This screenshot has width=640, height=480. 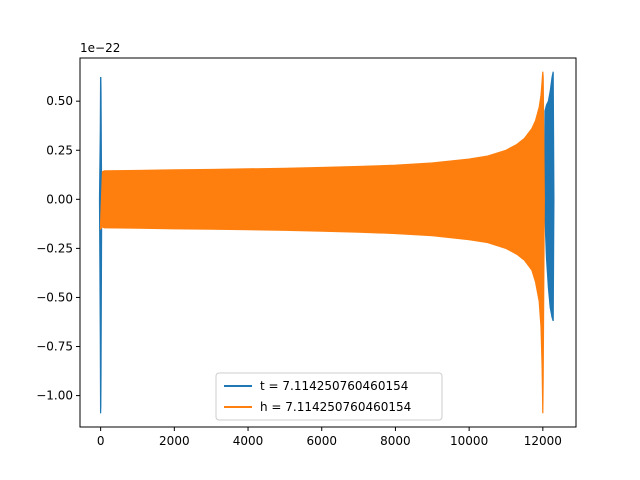 I want to click on x-tick-label: 10000, so click(x=469, y=441).